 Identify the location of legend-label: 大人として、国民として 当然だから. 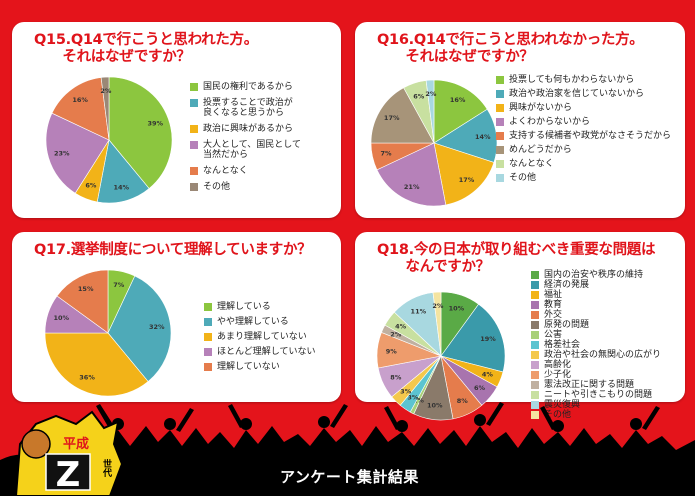
(252, 150).